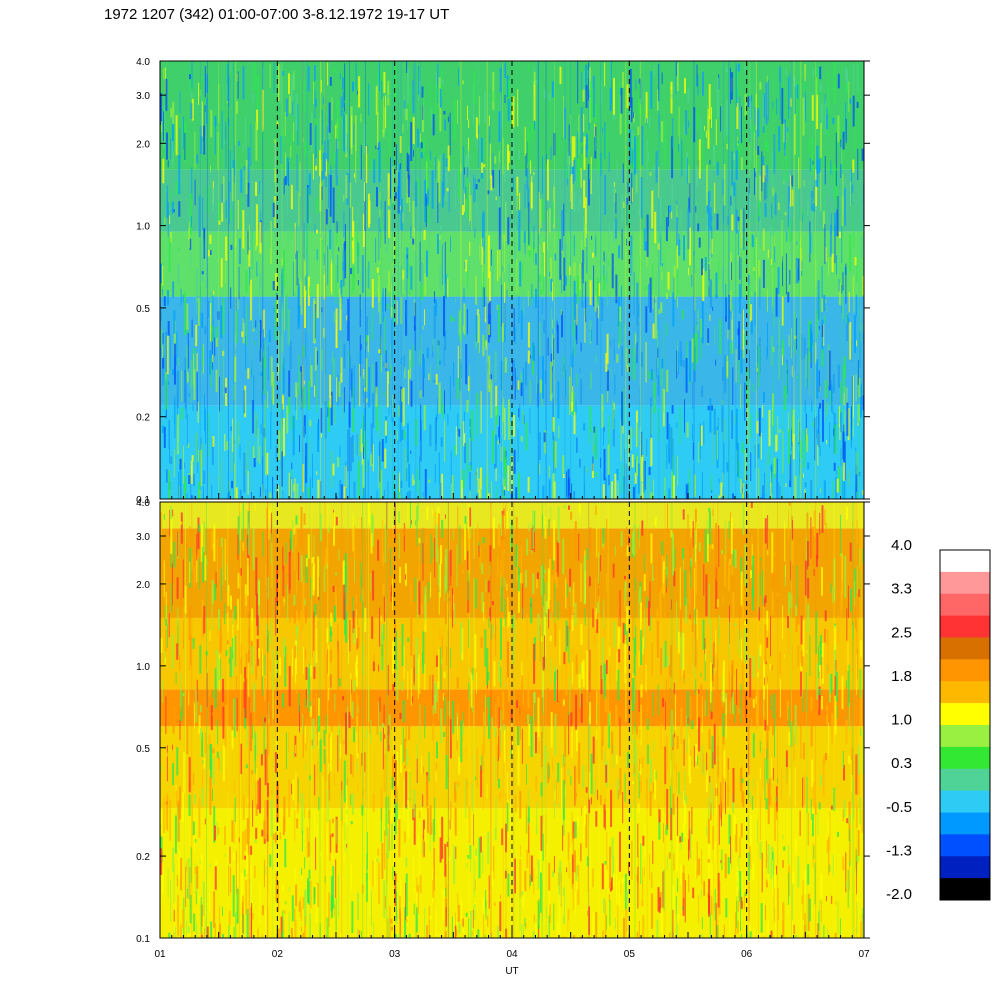  What do you see at coordinates (901, 632) in the screenshot?
I see `colorbar-label: 2.5` at bounding box center [901, 632].